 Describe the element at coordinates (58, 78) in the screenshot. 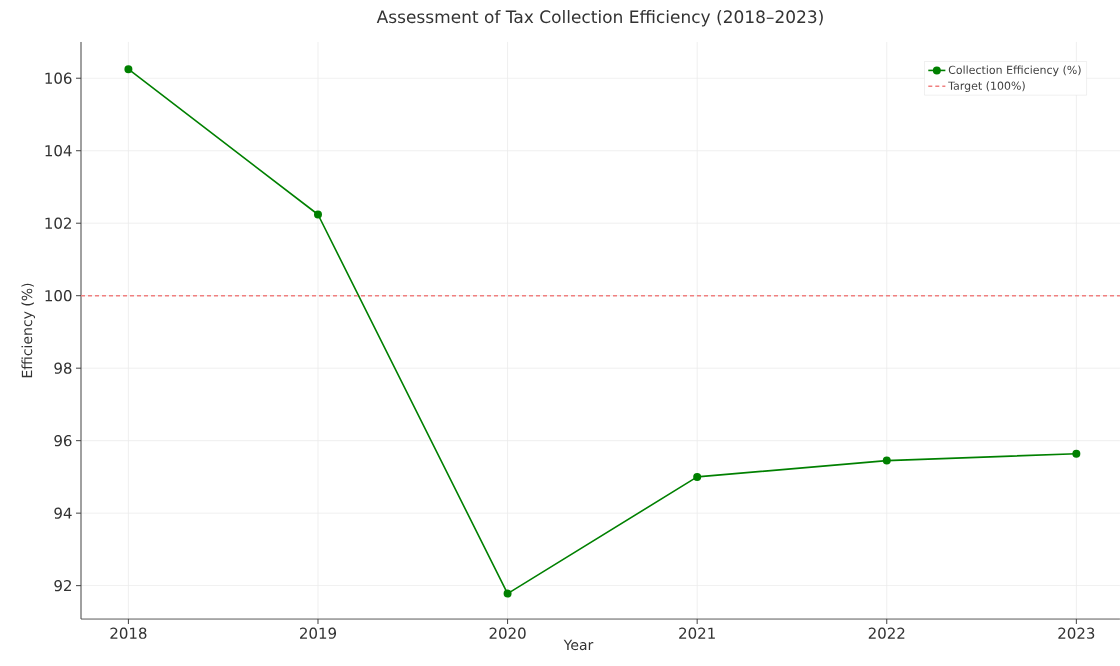

I see `y-tick-label: 106` at that location.